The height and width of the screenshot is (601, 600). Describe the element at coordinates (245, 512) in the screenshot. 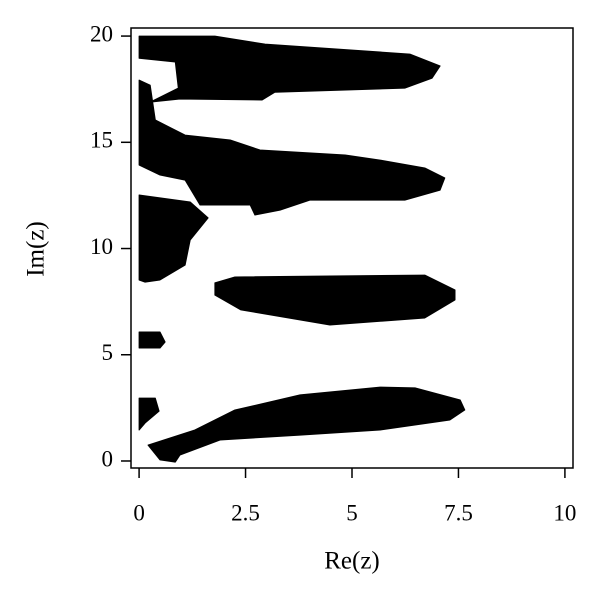

I see `x-tick-label: 2.5` at that location.